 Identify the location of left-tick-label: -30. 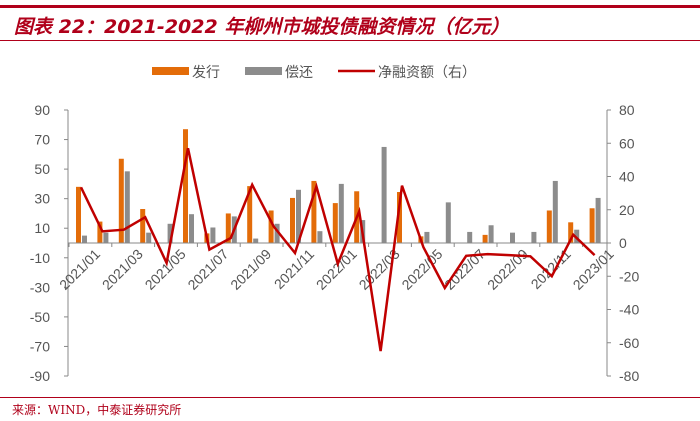
(40, 287).